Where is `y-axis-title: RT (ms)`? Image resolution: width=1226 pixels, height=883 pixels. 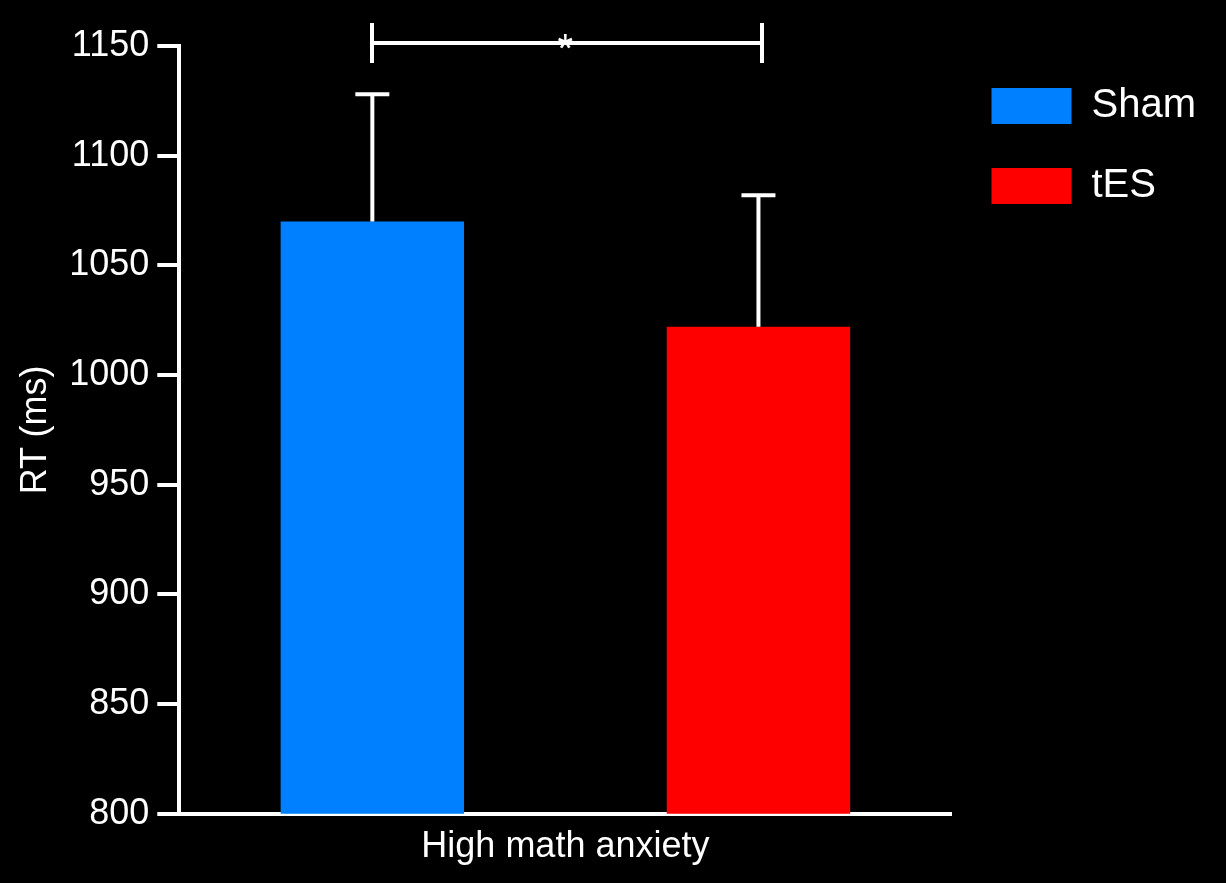 y-axis-title: RT (ms) is located at coordinates (33, 430).